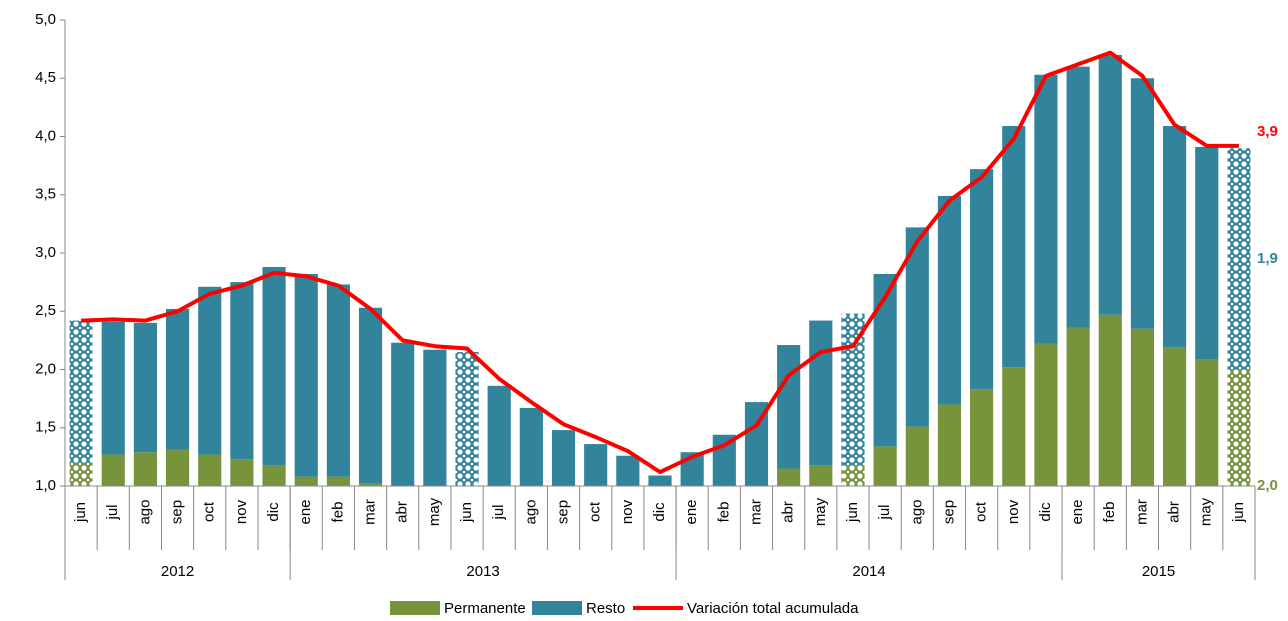 This screenshot has width=1288, height=621. I want to click on y-tick-label: 1,5, so click(45, 427).